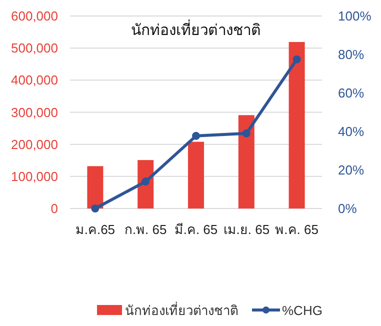 The image size is (381, 326). What do you see at coordinates (181, 310) in the screenshot?
I see `legend-label: นักท่องเที่ยวต่างชาติ` at bounding box center [181, 310].